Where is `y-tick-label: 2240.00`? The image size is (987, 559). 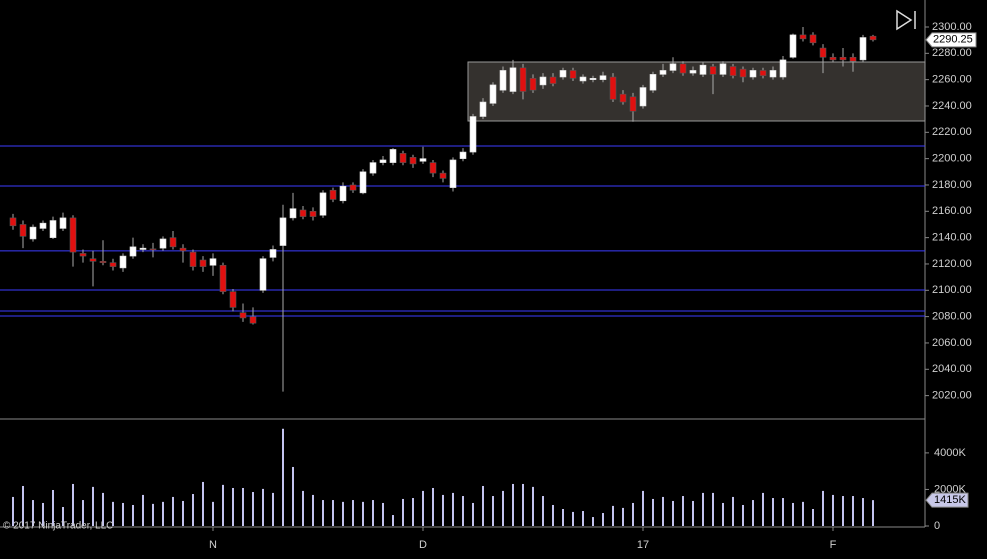
y-tick-label: 2240.00 is located at coordinates (952, 106).